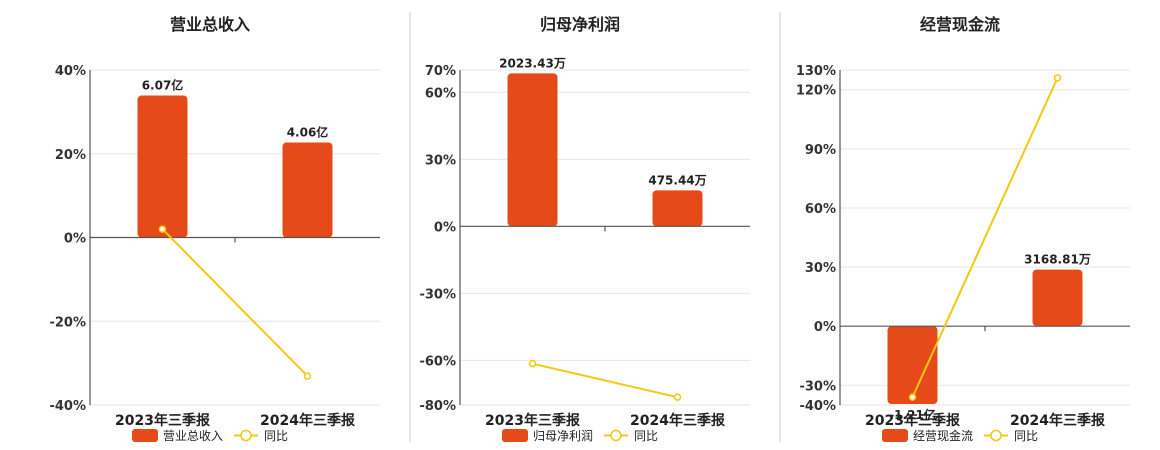 This screenshot has width=1160, height=450. I want to click on chart-title: 经营现金流, so click(960, 24).